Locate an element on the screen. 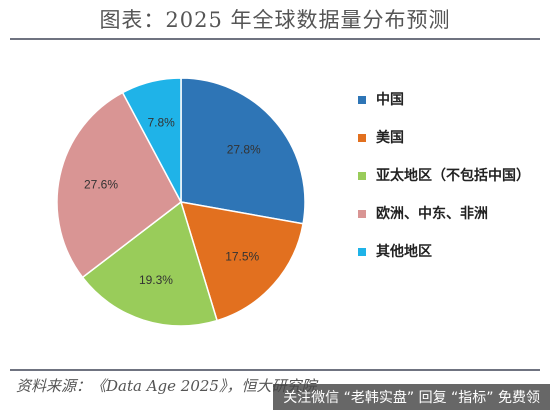 The image size is (550, 410). legend-item-other: 其他地区 is located at coordinates (448, 252).